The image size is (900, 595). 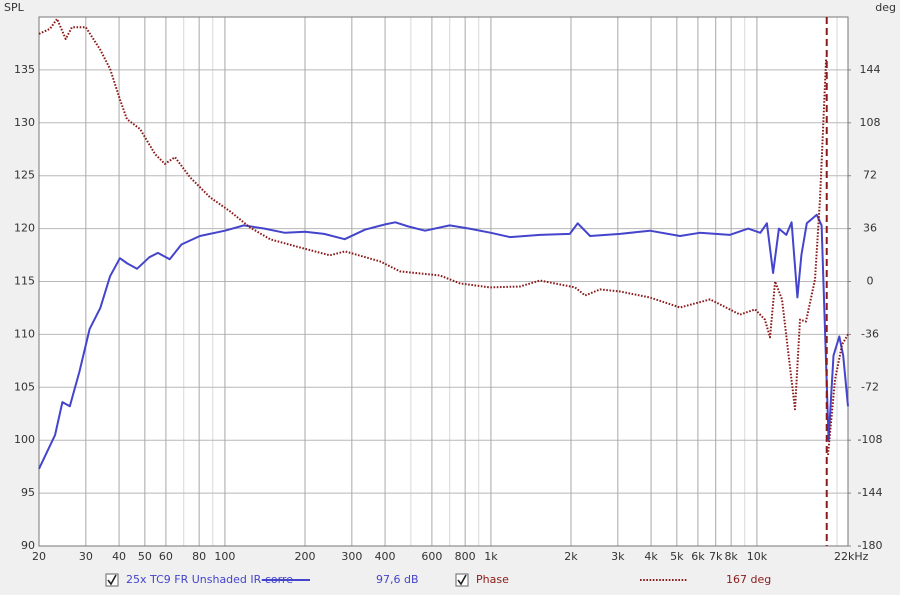 I want to click on x-tick-label: 50, so click(x=145, y=556).